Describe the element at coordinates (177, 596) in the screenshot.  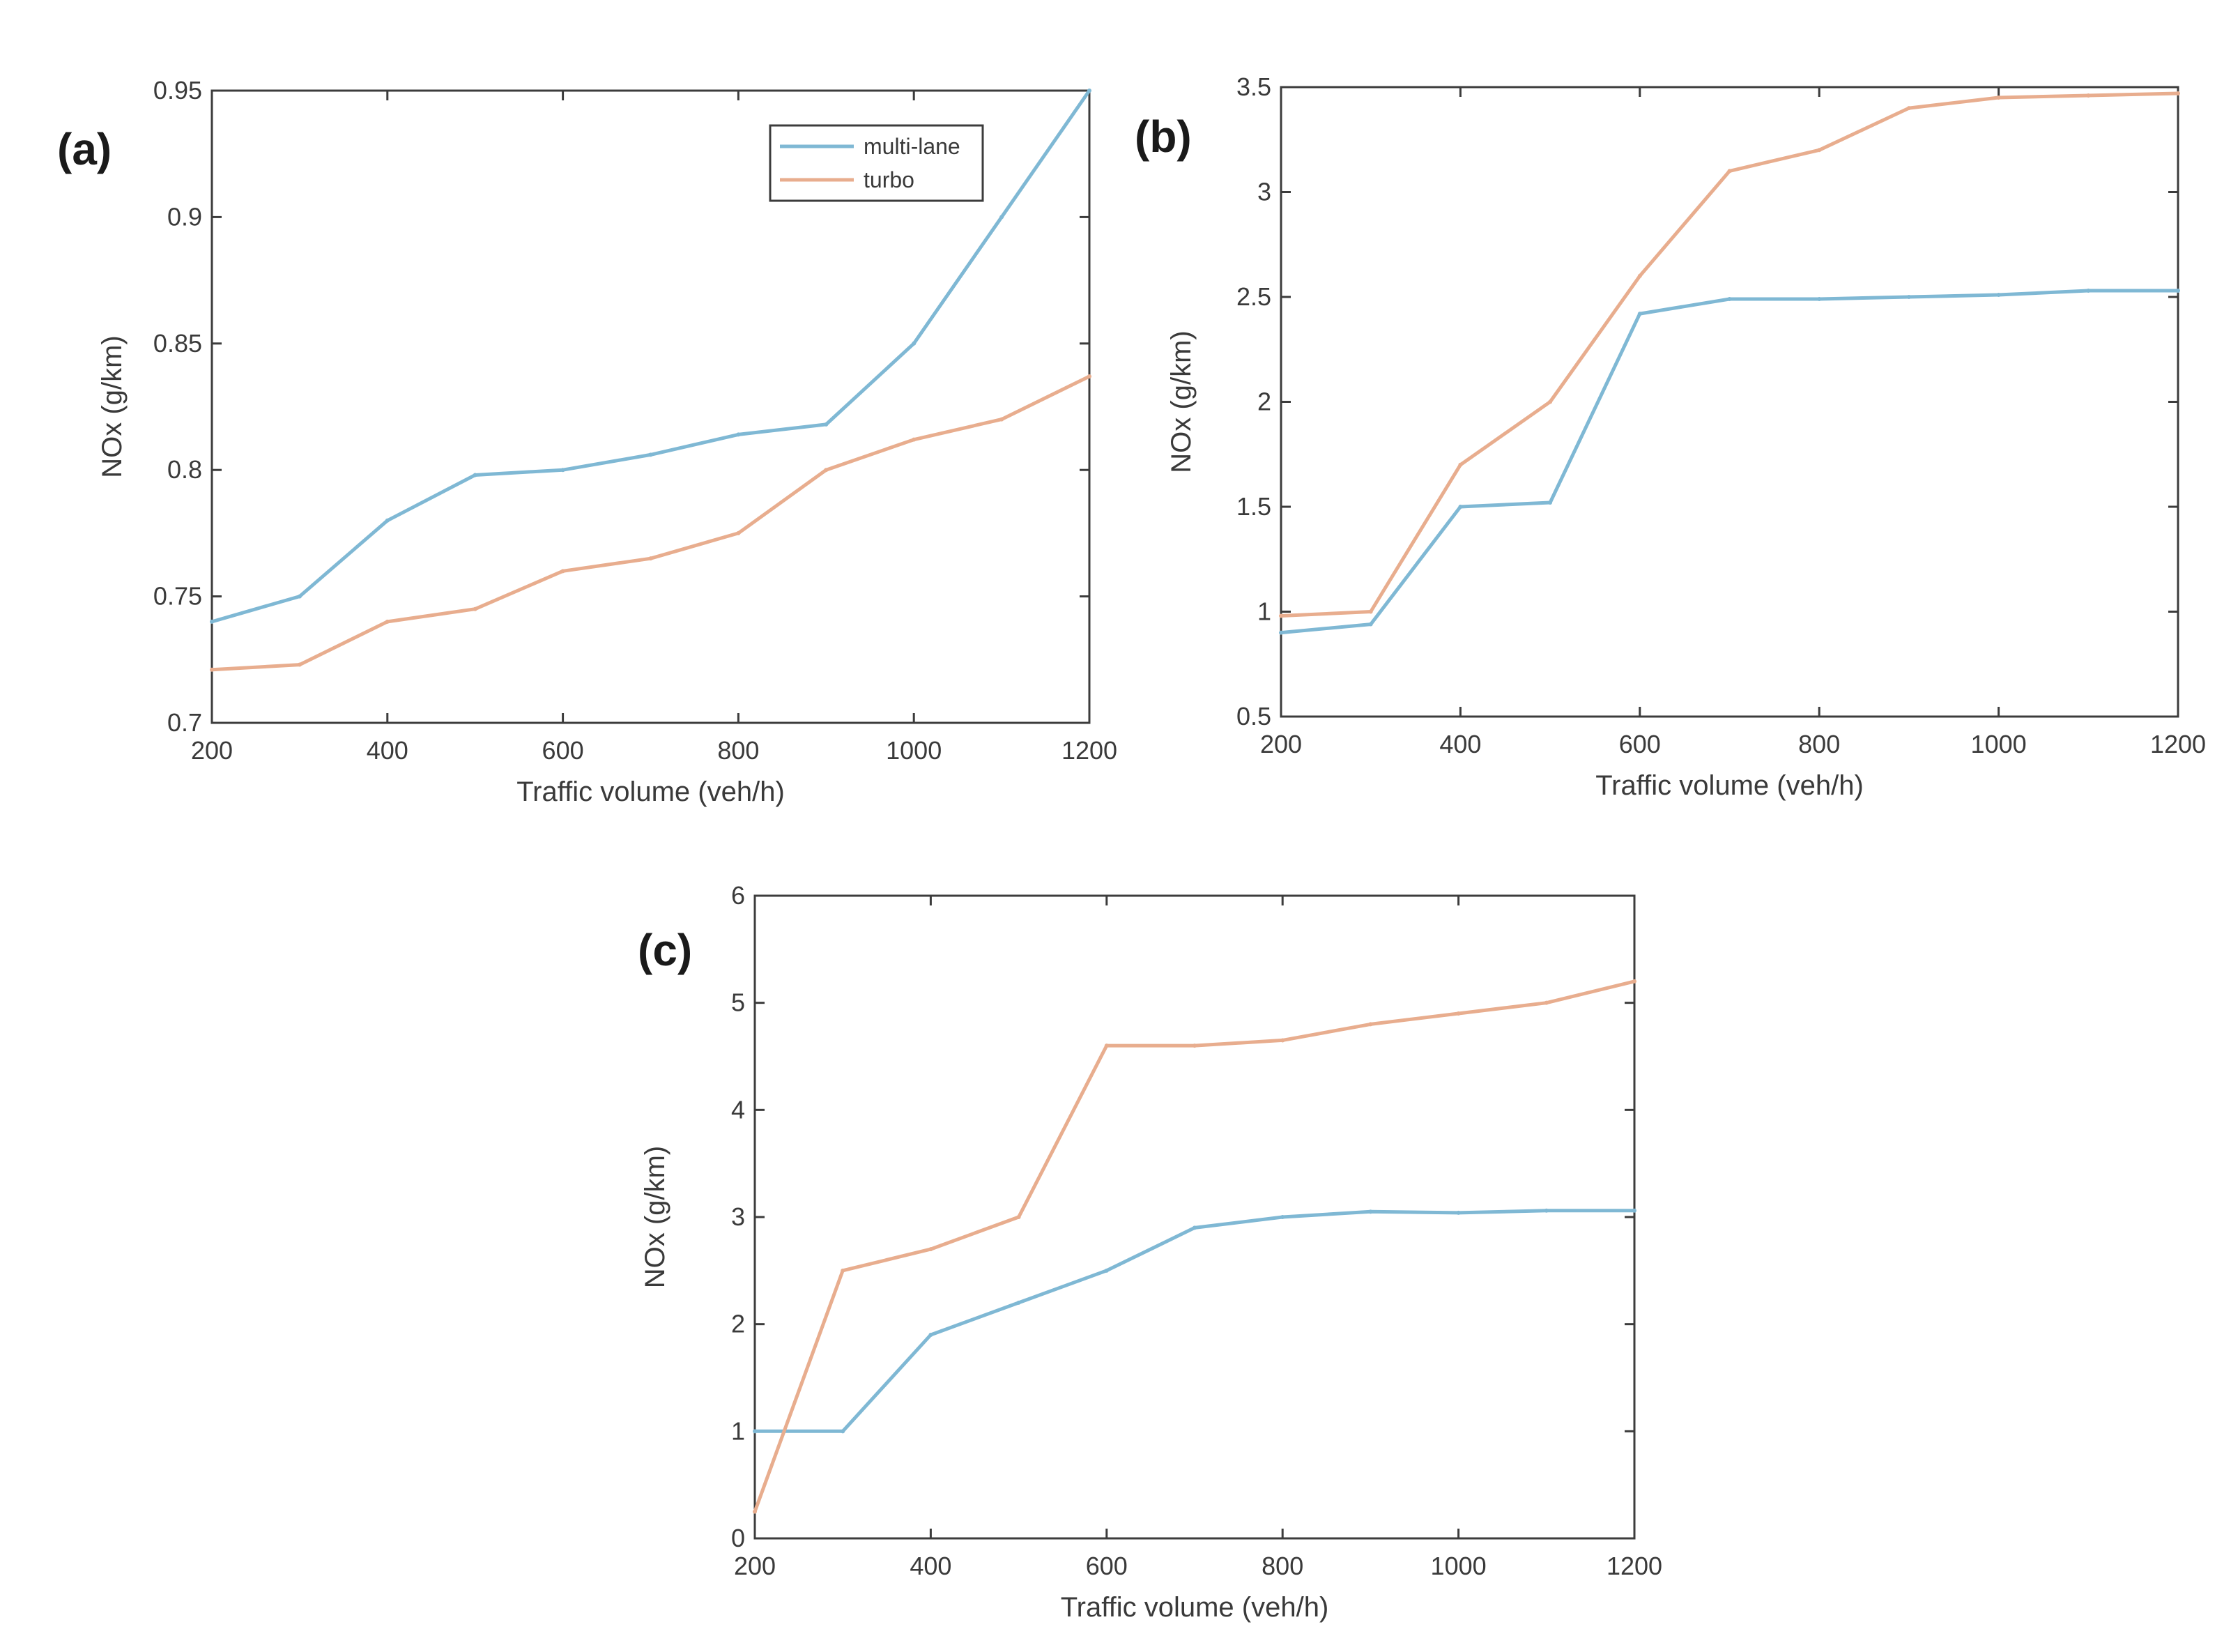
I see `y-tick-label: 0.75` at that location.